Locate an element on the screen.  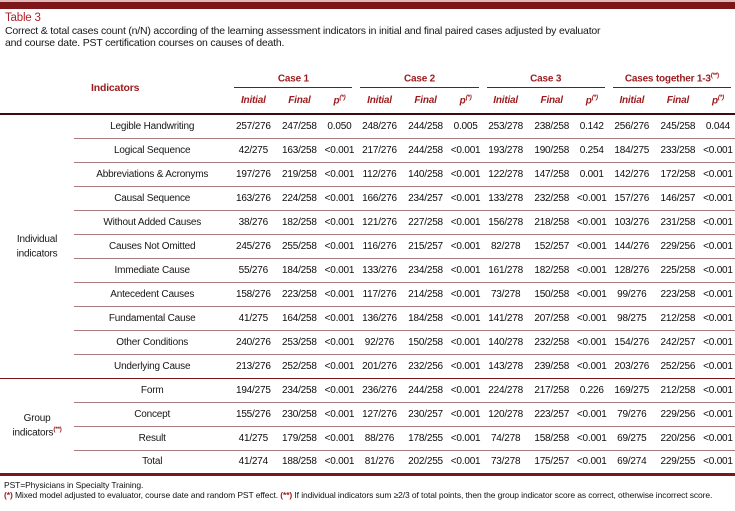
indicators-column-header: Indicators is located at coordinates (115, 88).